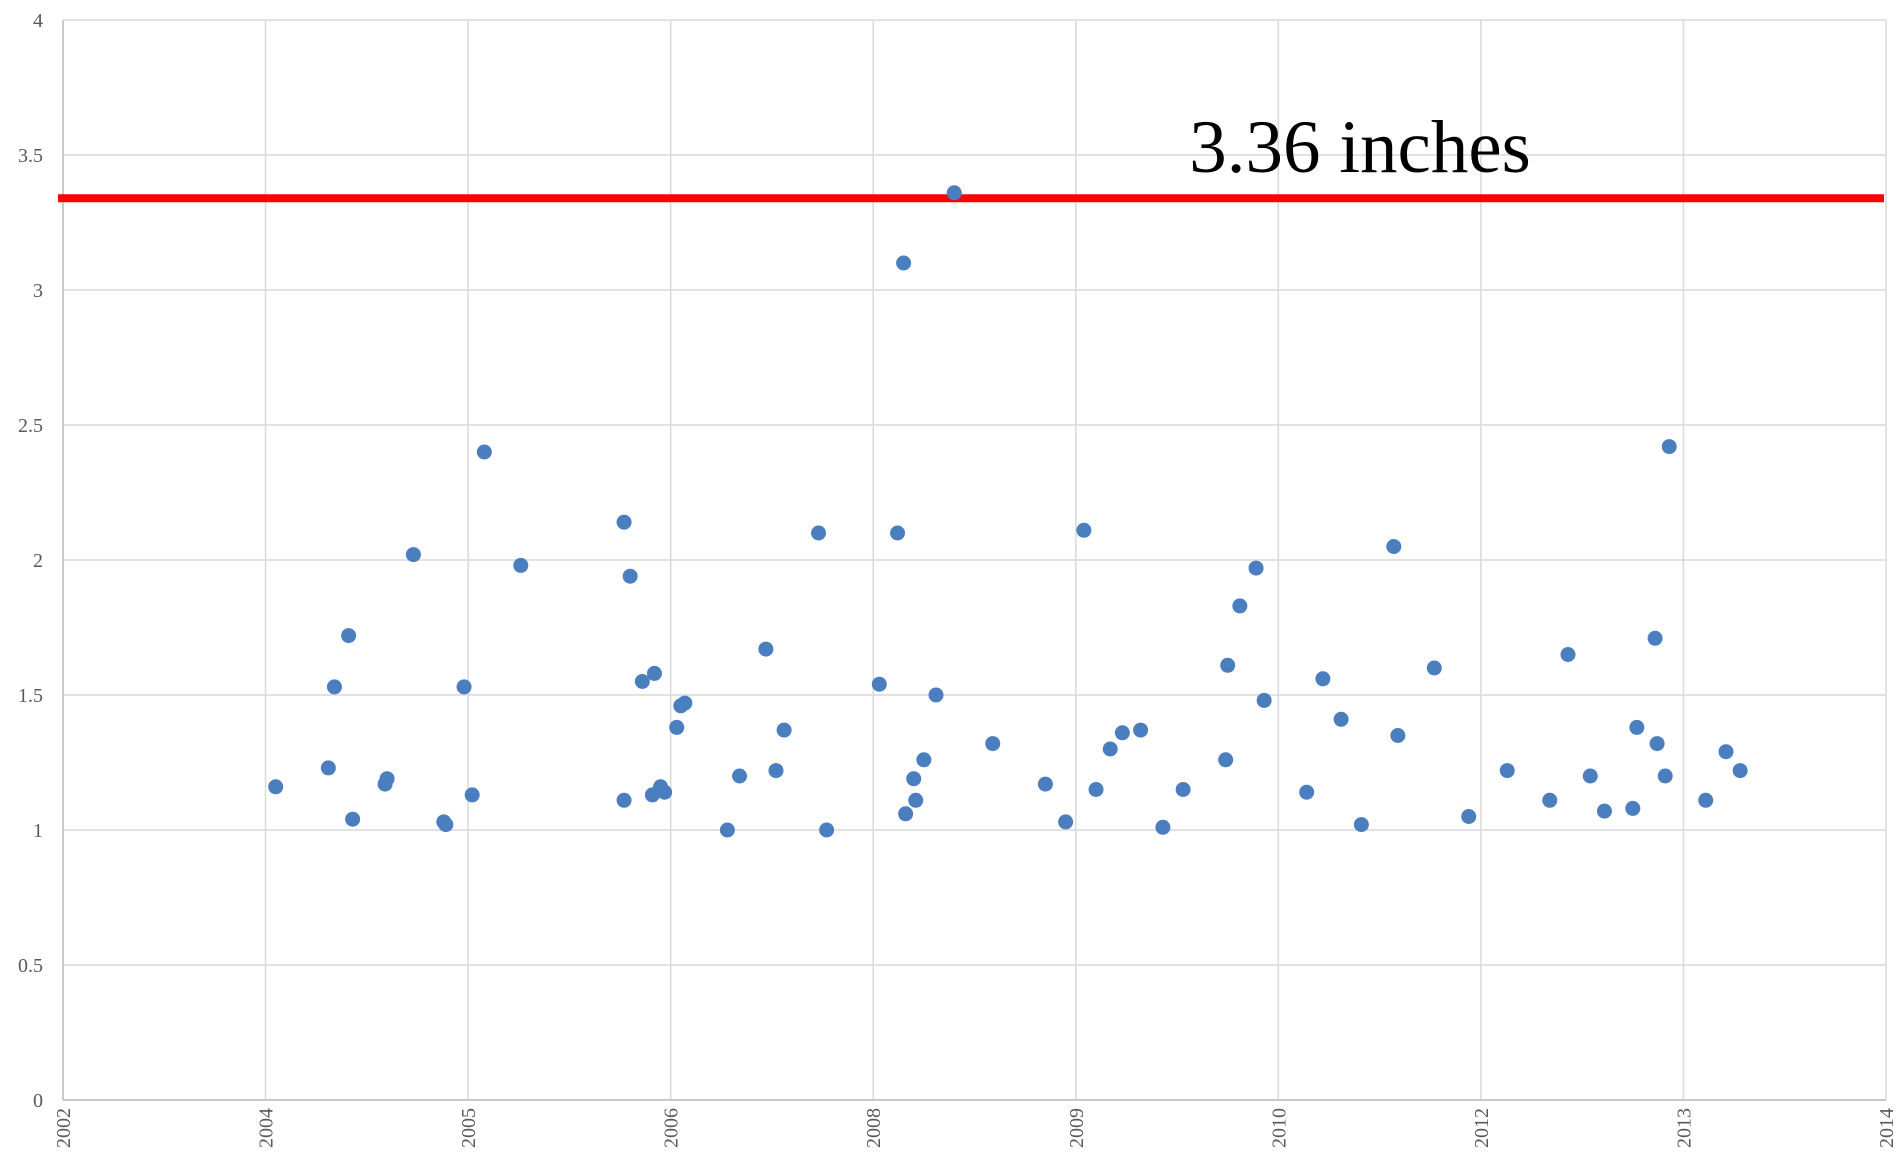 The image size is (1900, 1162). What do you see at coordinates (874, 1128) in the screenshot?
I see `x-tick-label: 2008` at bounding box center [874, 1128].